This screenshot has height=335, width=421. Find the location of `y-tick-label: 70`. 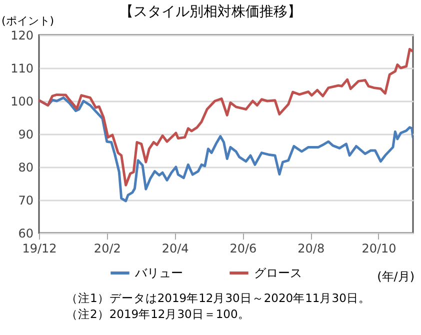

y-tick-label: 70 is located at coordinates (26, 201).